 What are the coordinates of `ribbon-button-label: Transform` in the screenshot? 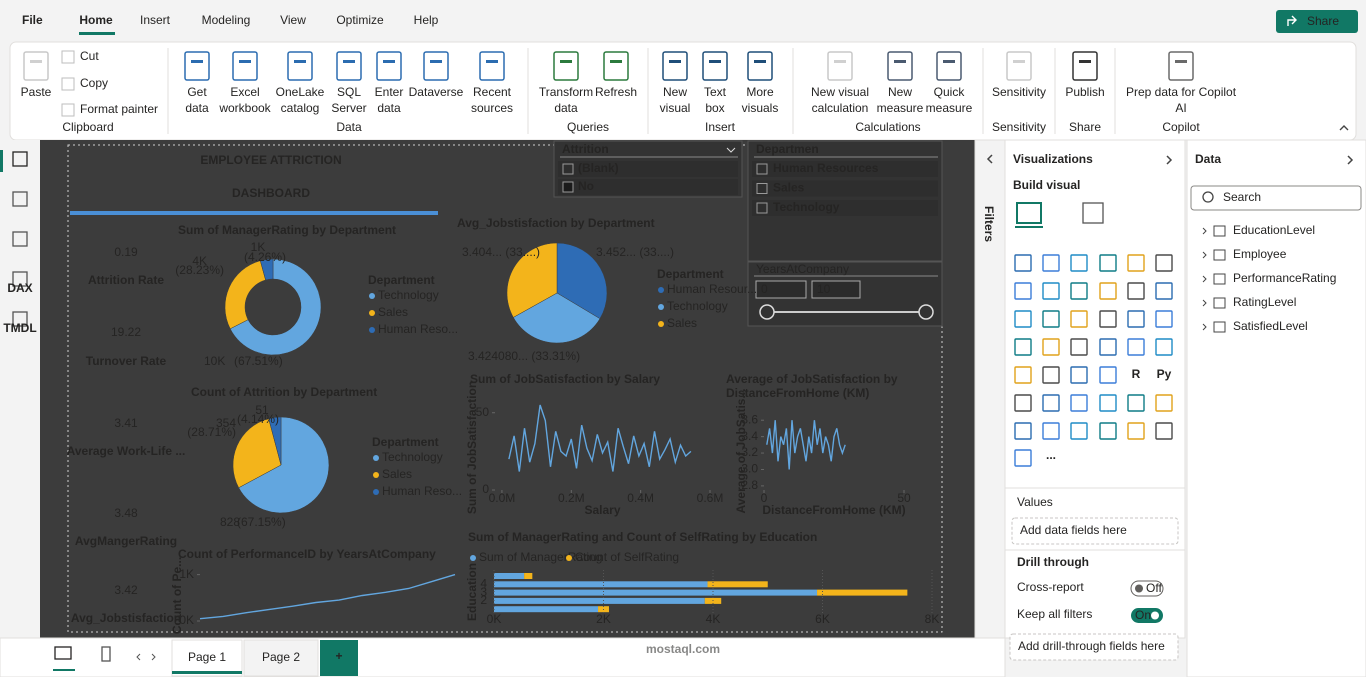 It's located at (566, 92).